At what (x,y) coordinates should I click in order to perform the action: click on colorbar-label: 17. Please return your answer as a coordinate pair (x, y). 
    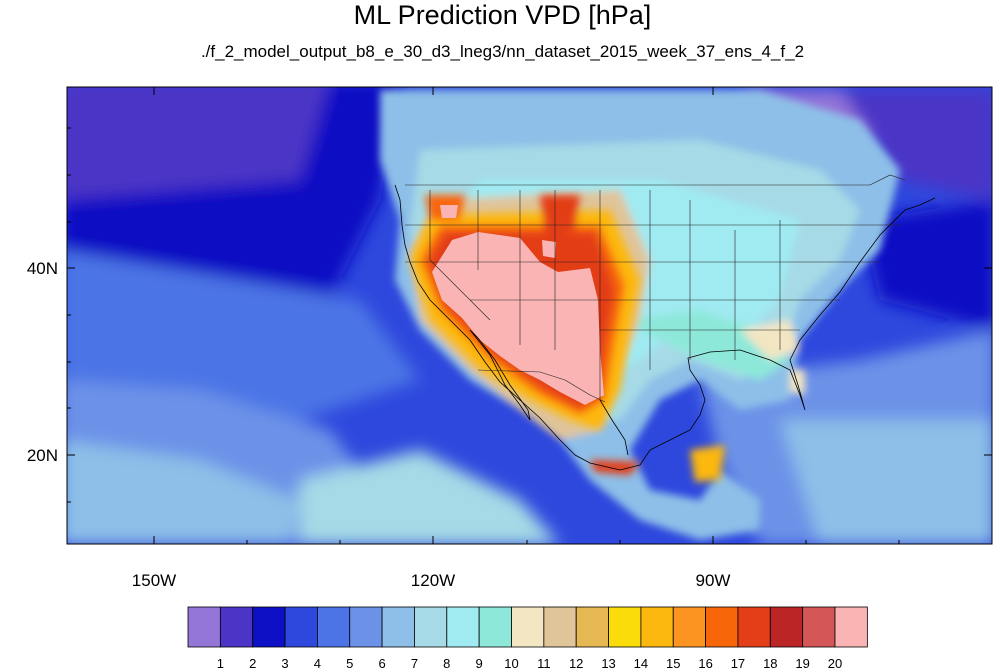
    Looking at the image, I should click on (738, 663).